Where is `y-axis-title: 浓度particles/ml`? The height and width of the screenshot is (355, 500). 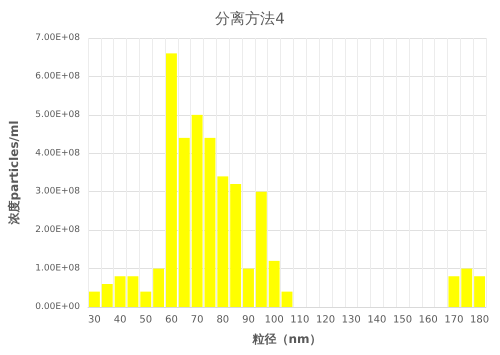
y-axis-title: 浓度particles/ml is located at coordinates (14, 173).